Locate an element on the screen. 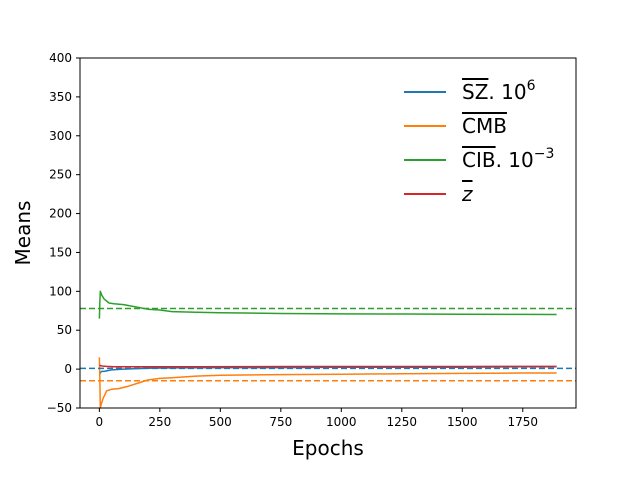 This screenshot has height=480, width=640. y-tick-label-9: 400 is located at coordinates (60, 58).